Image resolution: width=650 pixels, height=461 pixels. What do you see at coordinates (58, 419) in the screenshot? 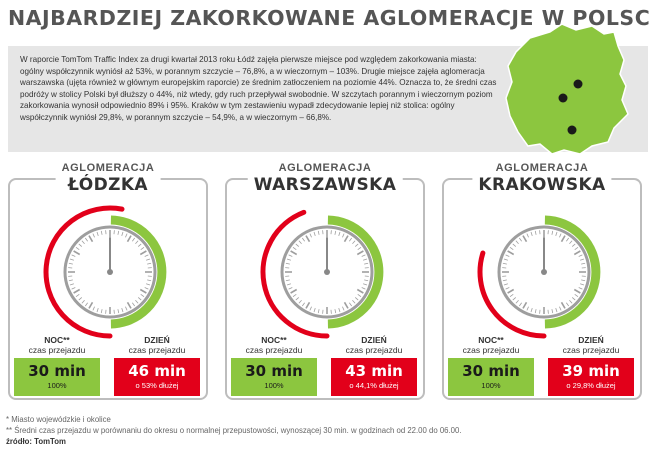
I see `footnote-1: * Miasto wojewódzkie i okolice` at bounding box center [58, 419].